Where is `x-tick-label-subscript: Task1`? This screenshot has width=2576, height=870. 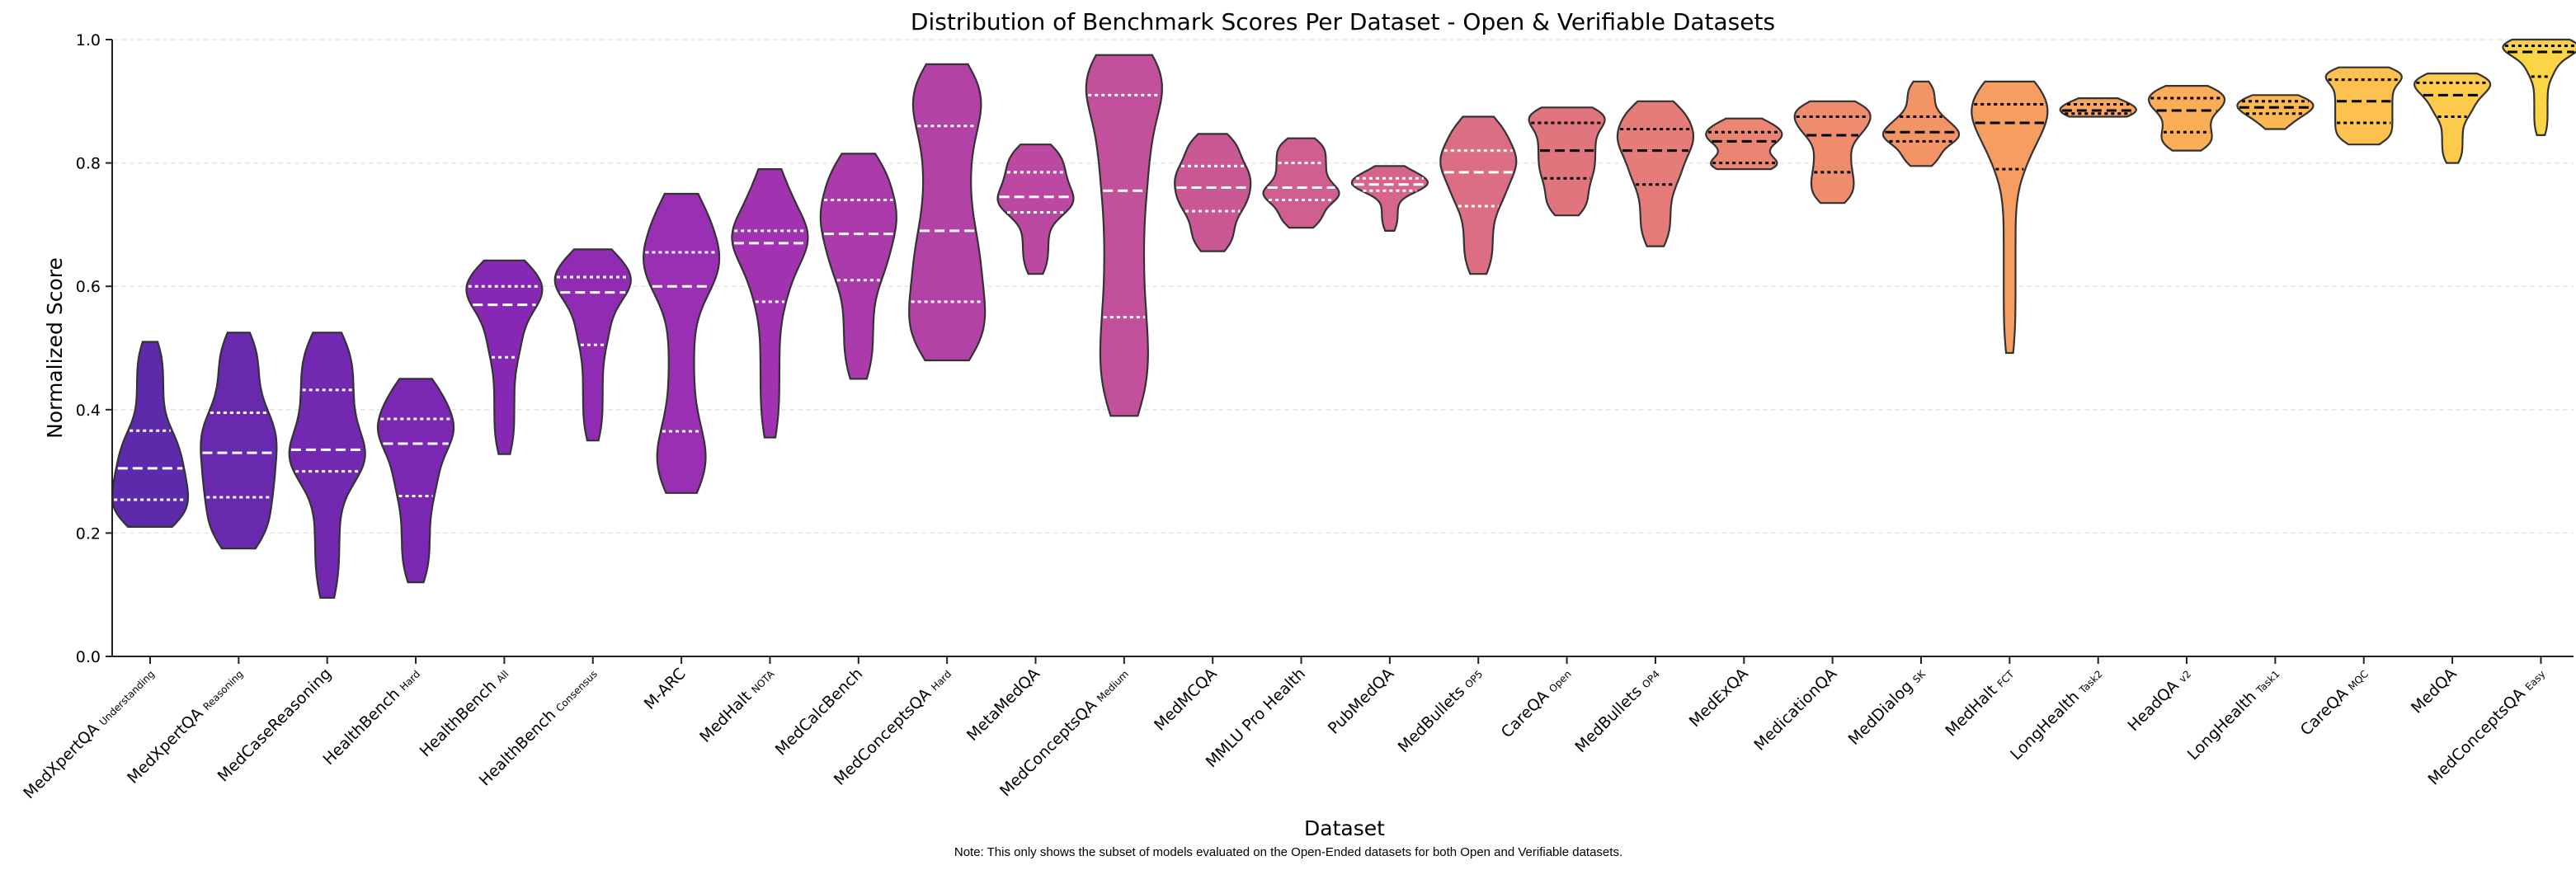
x-tick-label-subscript: Task1 is located at coordinates (2267, 682).